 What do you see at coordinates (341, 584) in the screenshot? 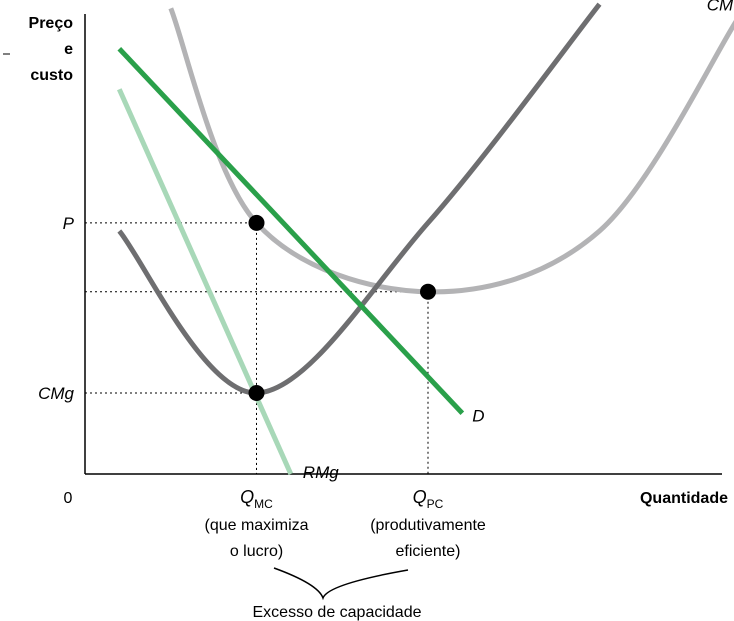
I see `brace-shape` at bounding box center [341, 584].